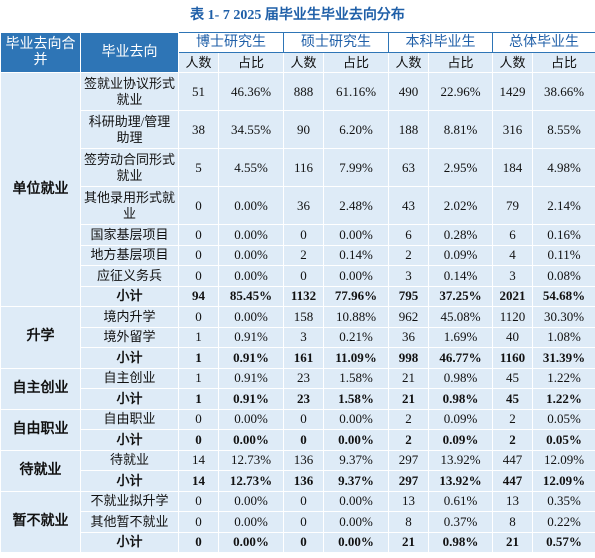 This screenshot has height=558, width=595. I want to click on table-cell: 13.92%, so click(460, 481).